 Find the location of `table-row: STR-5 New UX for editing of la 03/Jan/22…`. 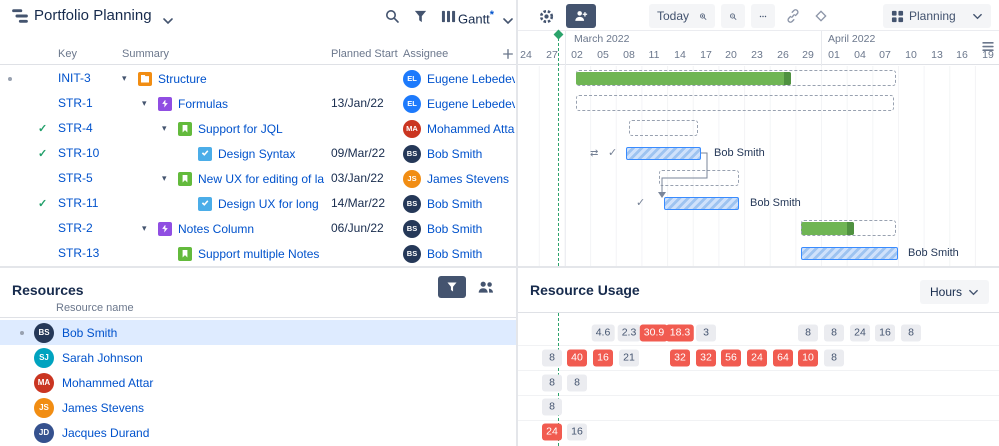

table-row: STR-5 New UX for editing of la 03/Jan/22… is located at coordinates (258, 178).